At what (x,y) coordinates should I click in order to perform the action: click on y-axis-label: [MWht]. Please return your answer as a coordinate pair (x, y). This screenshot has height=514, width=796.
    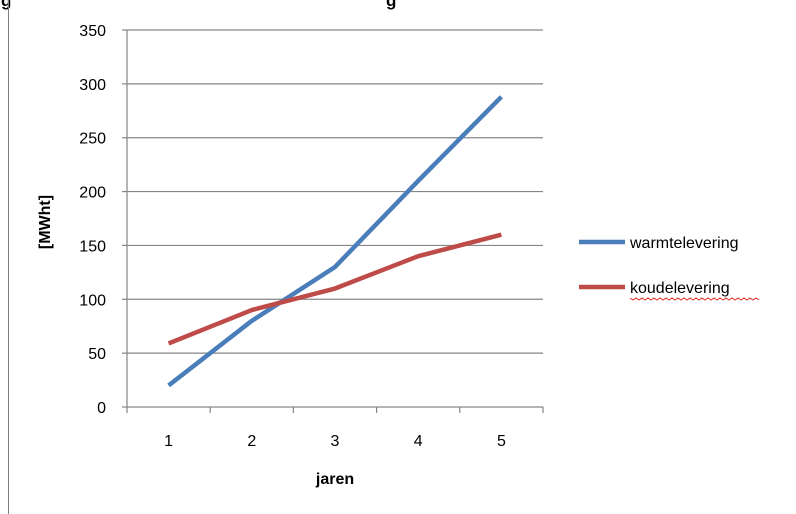
    Looking at the image, I should click on (45, 222).